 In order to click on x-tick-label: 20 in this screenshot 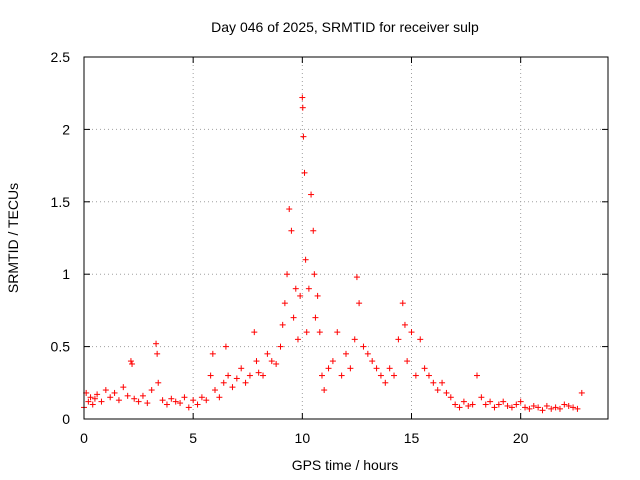, I will do `click(521, 438)`.